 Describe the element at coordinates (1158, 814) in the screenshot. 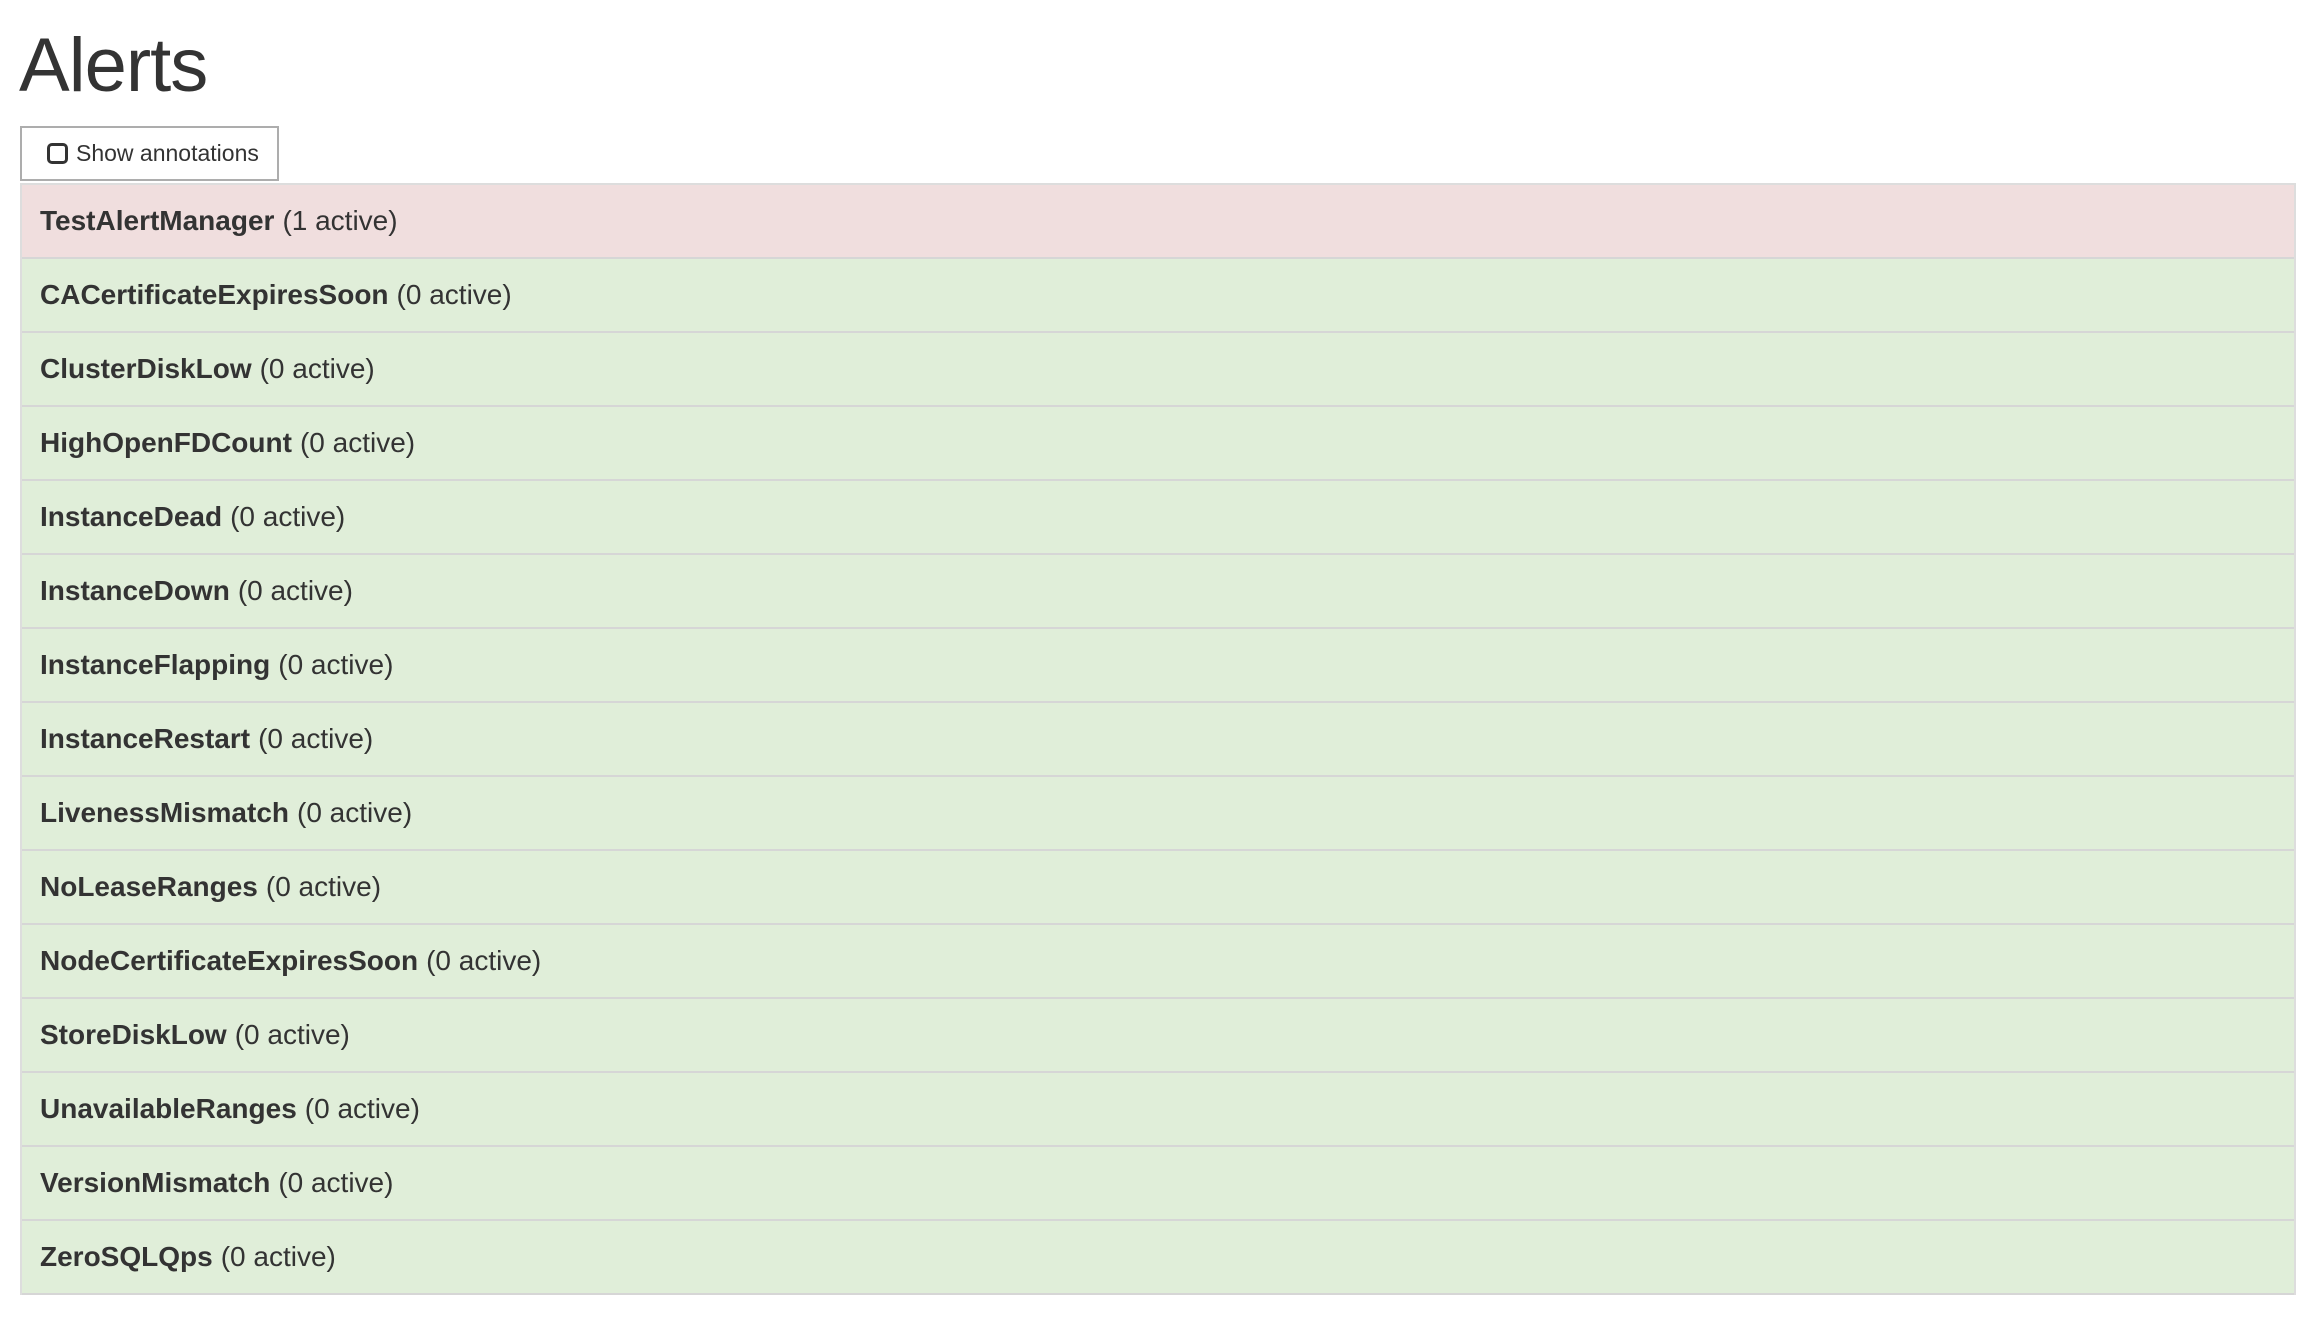

I see `alert-row: LivenessMismatch (0 active)` at that location.